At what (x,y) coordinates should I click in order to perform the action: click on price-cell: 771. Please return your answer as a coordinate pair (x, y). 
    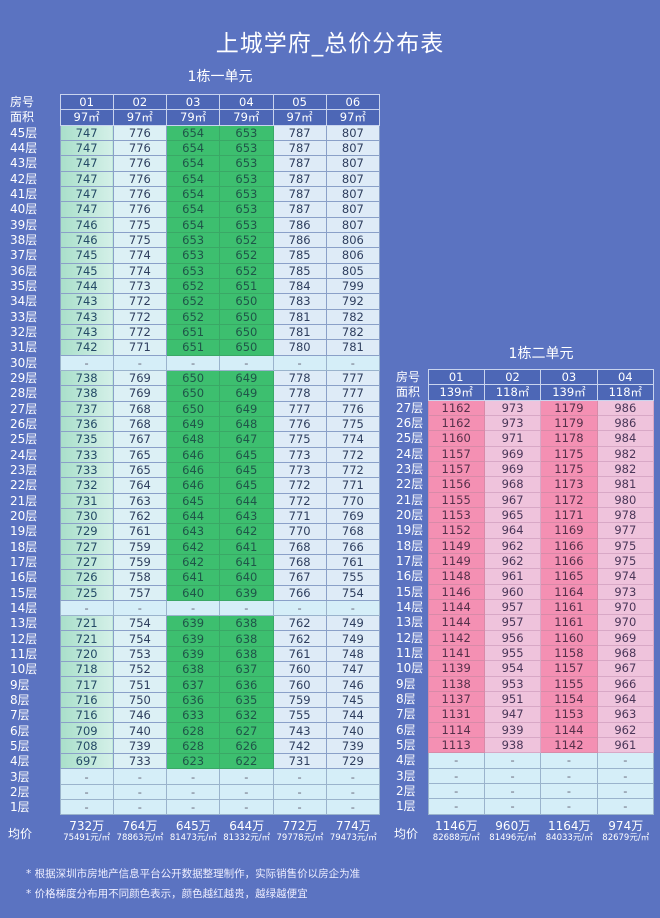
    Looking at the image, I should click on (140, 347).